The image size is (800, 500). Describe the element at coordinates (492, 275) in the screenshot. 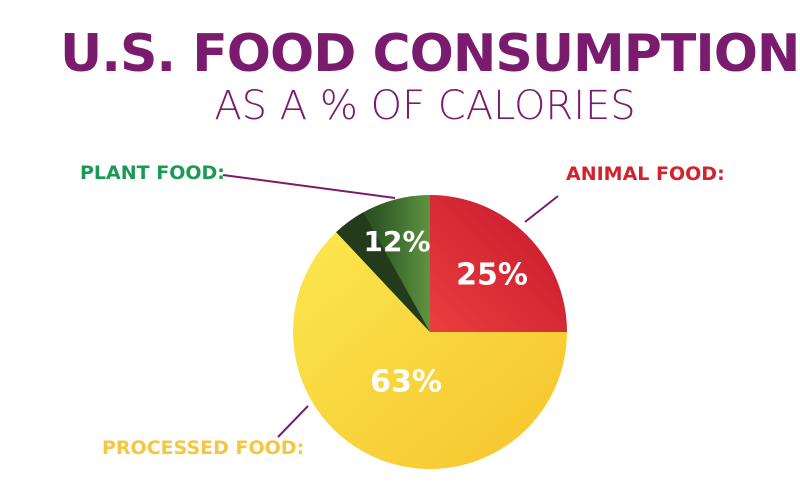

I see `value-label-animal: 25%` at that location.